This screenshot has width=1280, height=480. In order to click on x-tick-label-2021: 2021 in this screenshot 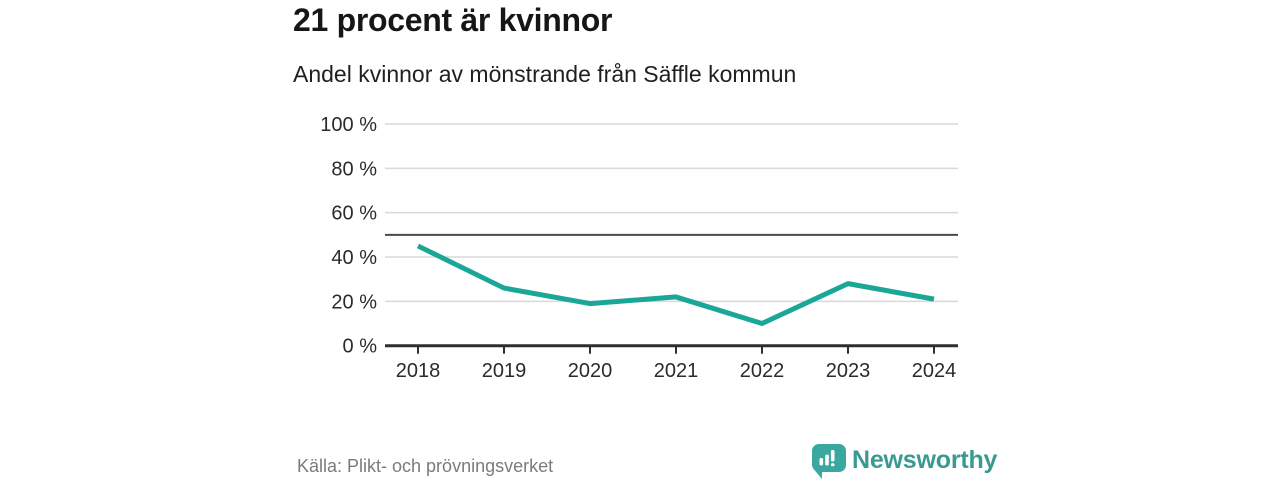, I will do `click(676, 371)`.